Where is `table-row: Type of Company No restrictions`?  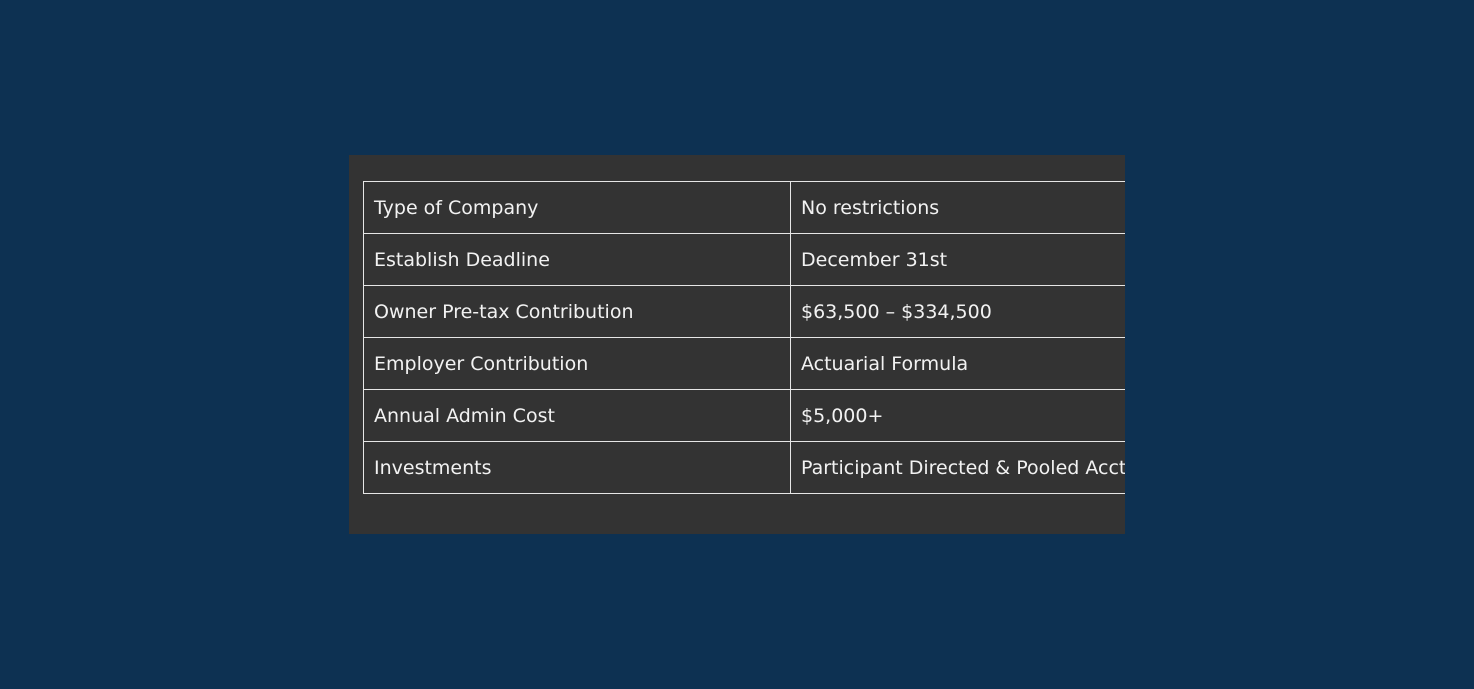
table-row: Type of Company No restrictions is located at coordinates (744, 207).